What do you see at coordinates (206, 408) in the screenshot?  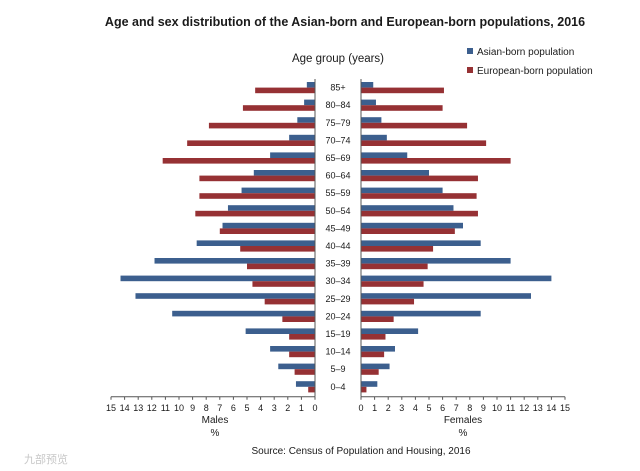 I see `males-tick-label: 8` at bounding box center [206, 408].